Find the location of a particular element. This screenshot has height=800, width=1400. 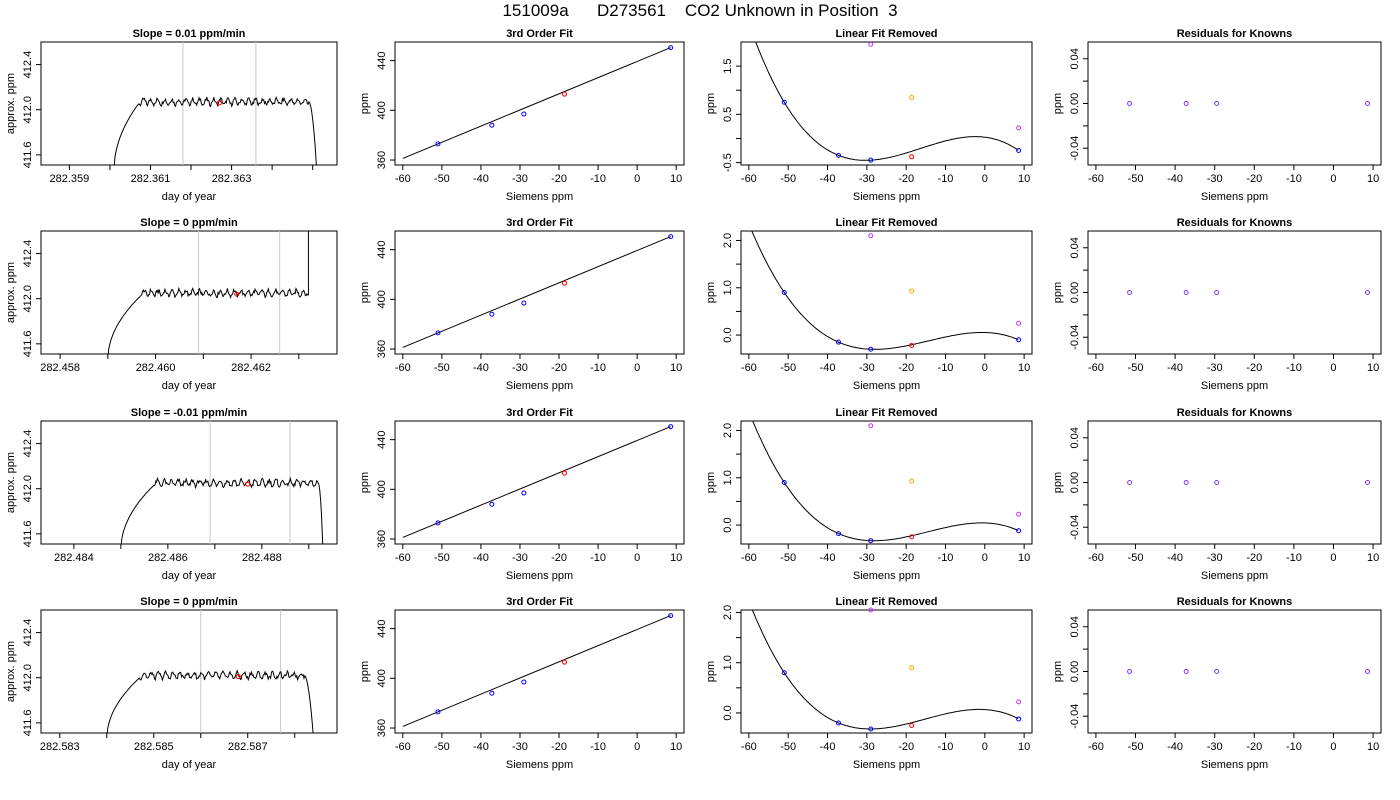

residuals-x-axis-label: Siemens ppm is located at coordinates (1234, 576).